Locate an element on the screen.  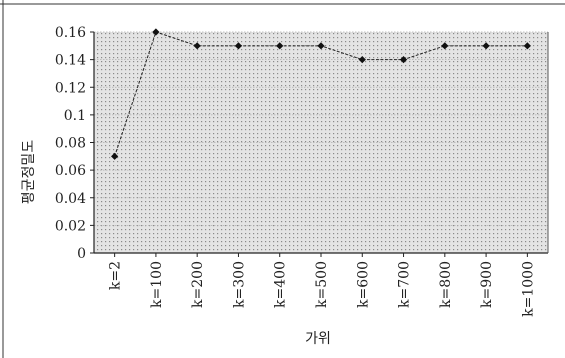
x-tick-label: k=2 is located at coordinates (116, 275).